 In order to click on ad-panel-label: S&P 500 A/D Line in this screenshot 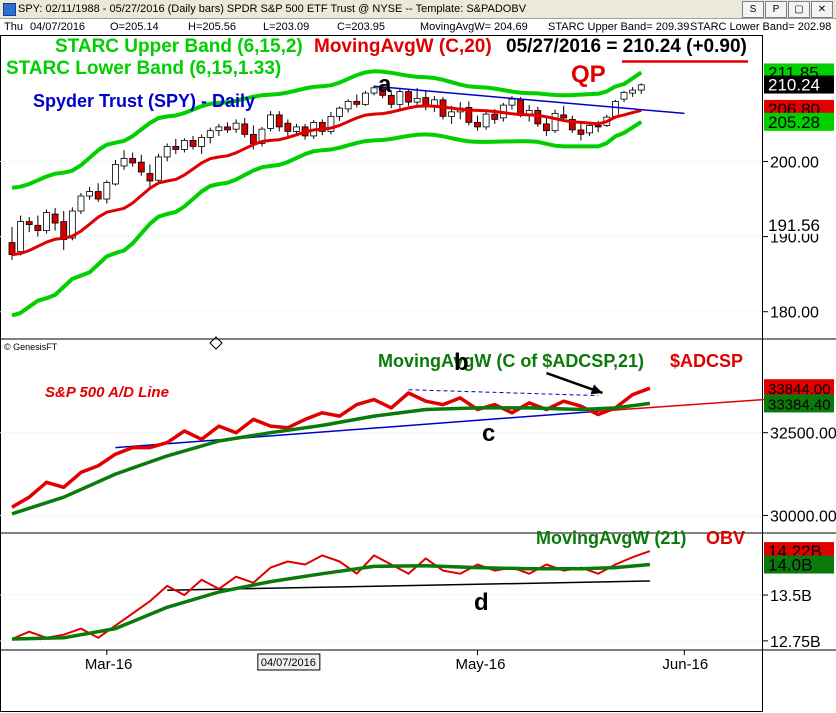, I will do `click(107, 392)`.